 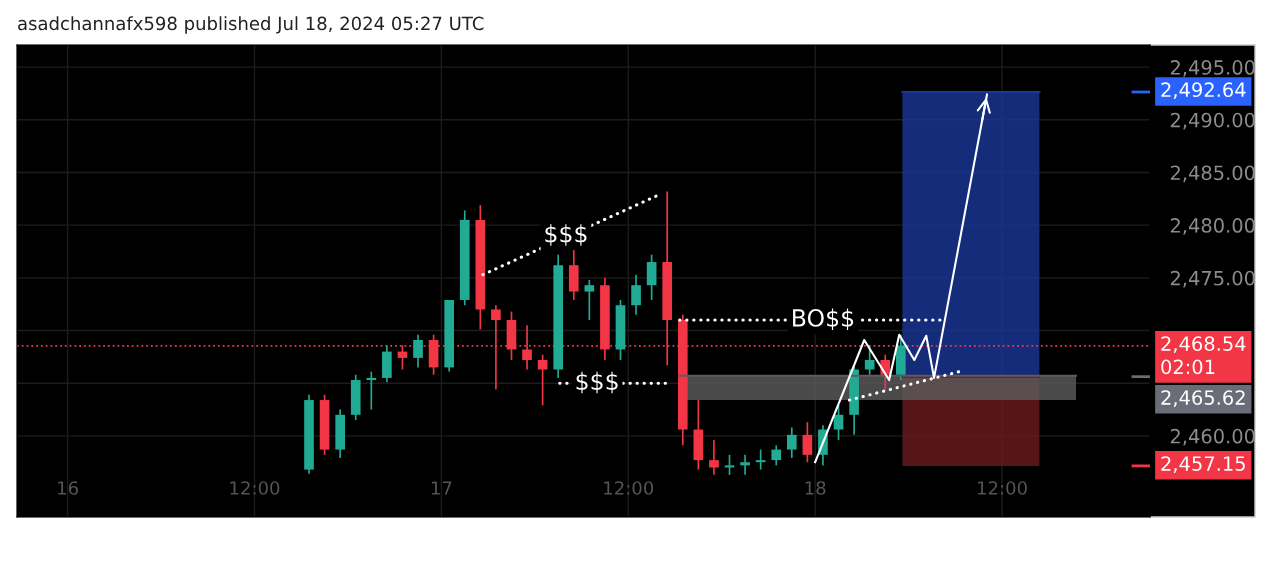 What do you see at coordinates (1203, 91) in the screenshot?
I see `ref-line-label: 2,492.64` at bounding box center [1203, 91].